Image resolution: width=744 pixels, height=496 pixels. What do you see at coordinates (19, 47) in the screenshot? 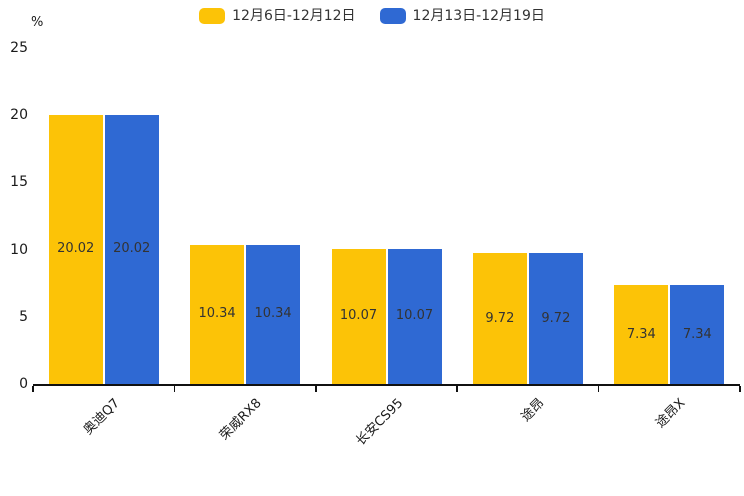
I see `y-axis-tick-label: 25` at bounding box center [19, 47].